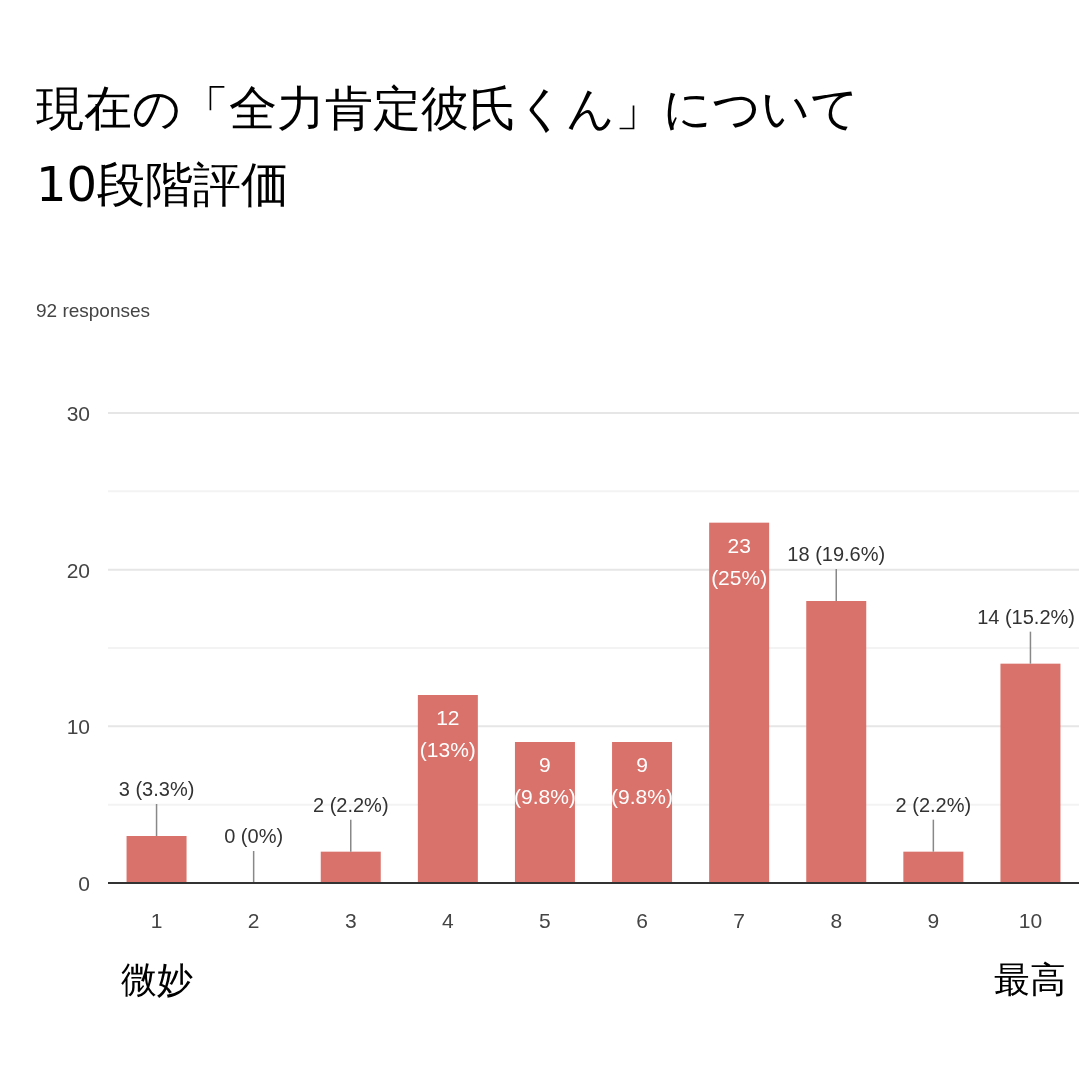 The image size is (1079, 1079). Describe the element at coordinates (78, 413) in the screenshot. I see `y-tick-label: 30` at that location.